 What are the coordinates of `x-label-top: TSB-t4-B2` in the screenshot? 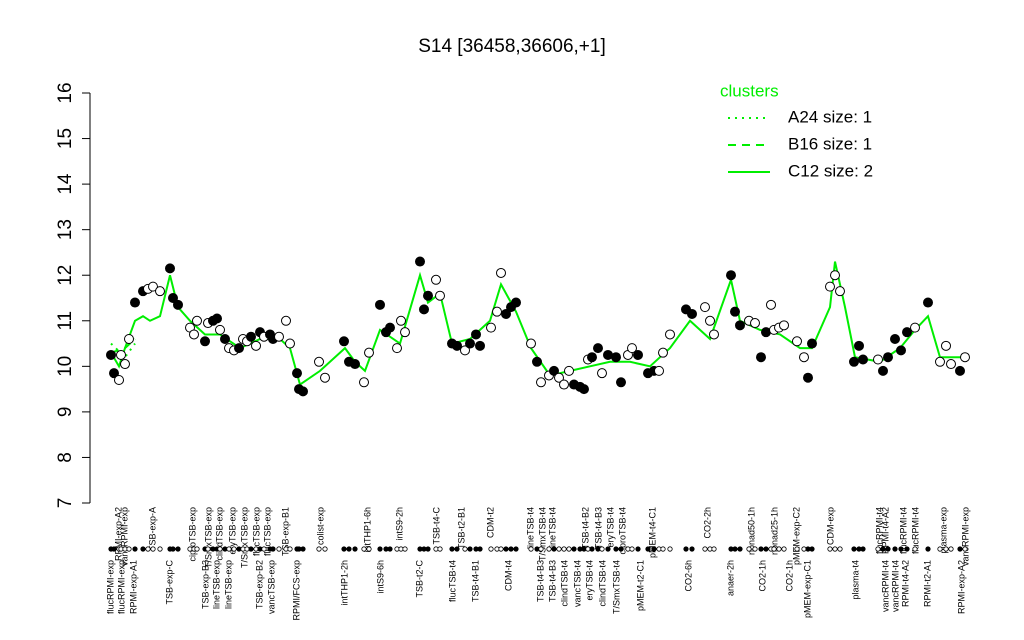 It's located at (585, 528).